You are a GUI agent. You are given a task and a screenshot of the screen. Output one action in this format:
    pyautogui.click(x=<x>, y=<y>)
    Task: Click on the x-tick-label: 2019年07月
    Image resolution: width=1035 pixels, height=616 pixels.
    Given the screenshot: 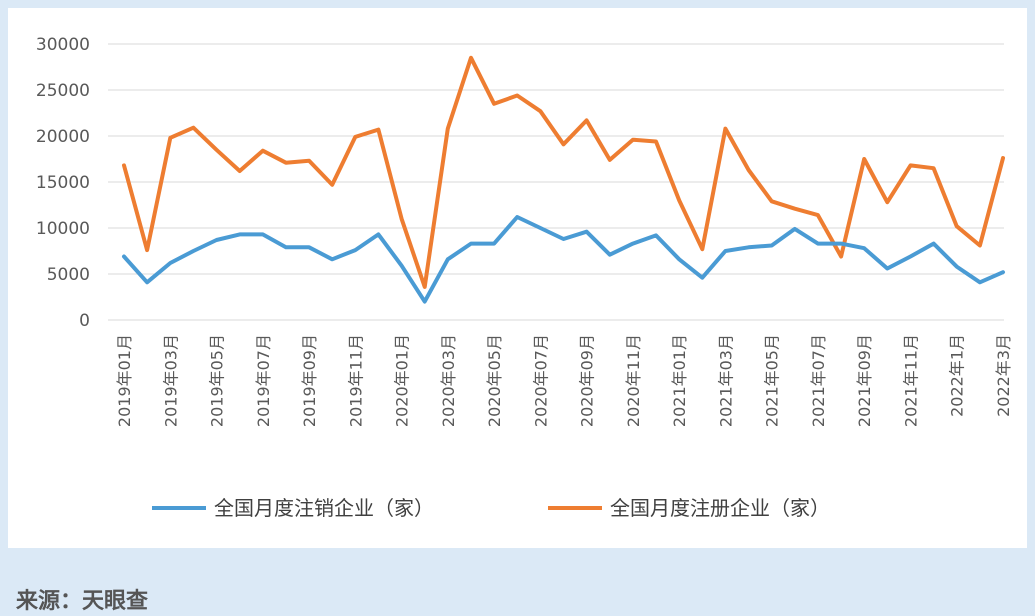 What is the action you would take?
    pyautogui.click(x=263, y=380)
    